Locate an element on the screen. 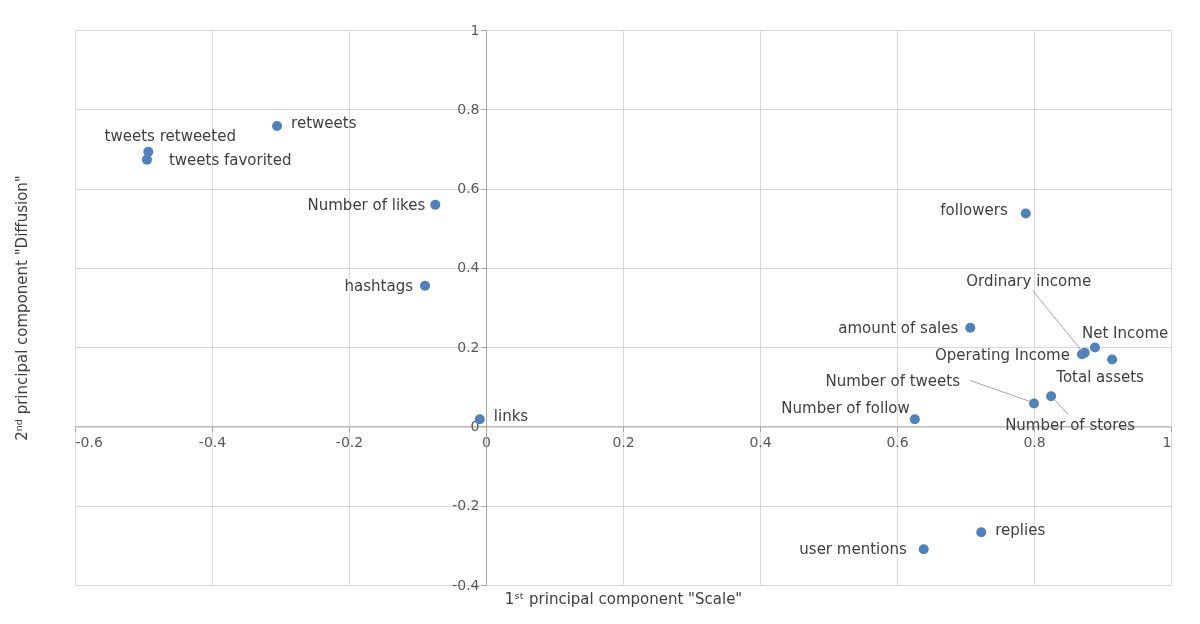 Image resolution: width=1200 pixels, height=624 pixels. x-tick-label: 0.6 is located at coordinates (897, 441).